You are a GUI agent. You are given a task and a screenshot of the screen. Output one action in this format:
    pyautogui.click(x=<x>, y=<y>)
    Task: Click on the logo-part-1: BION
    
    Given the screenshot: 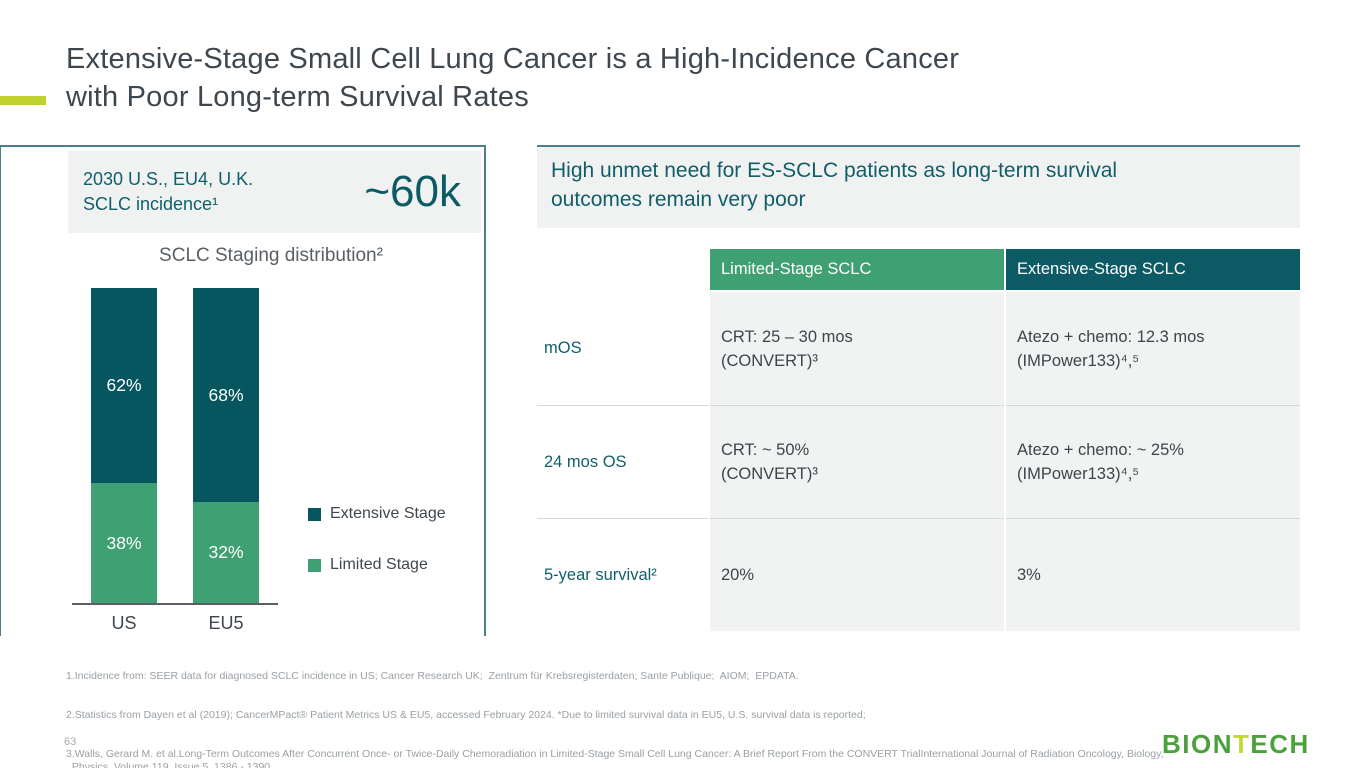 What is the action you would take?
    pyautogui.click(x=1197, y=744)
    